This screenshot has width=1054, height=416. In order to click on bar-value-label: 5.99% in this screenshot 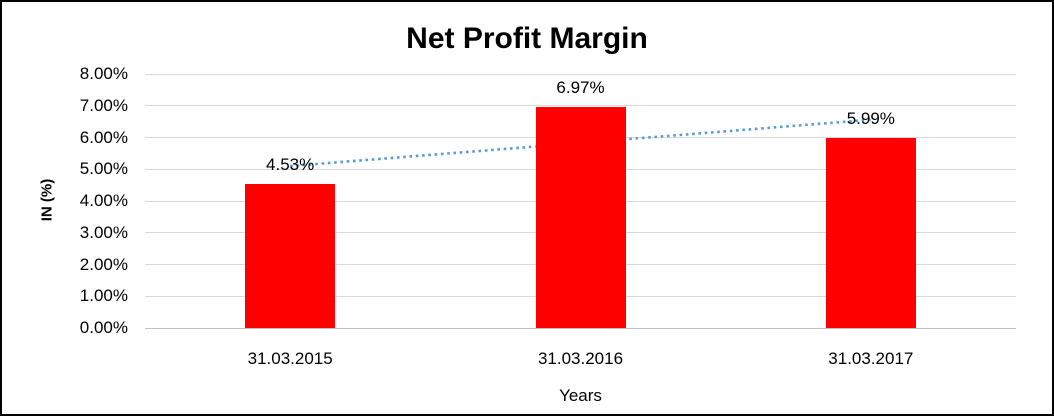, I will do `click(870, 118)`.